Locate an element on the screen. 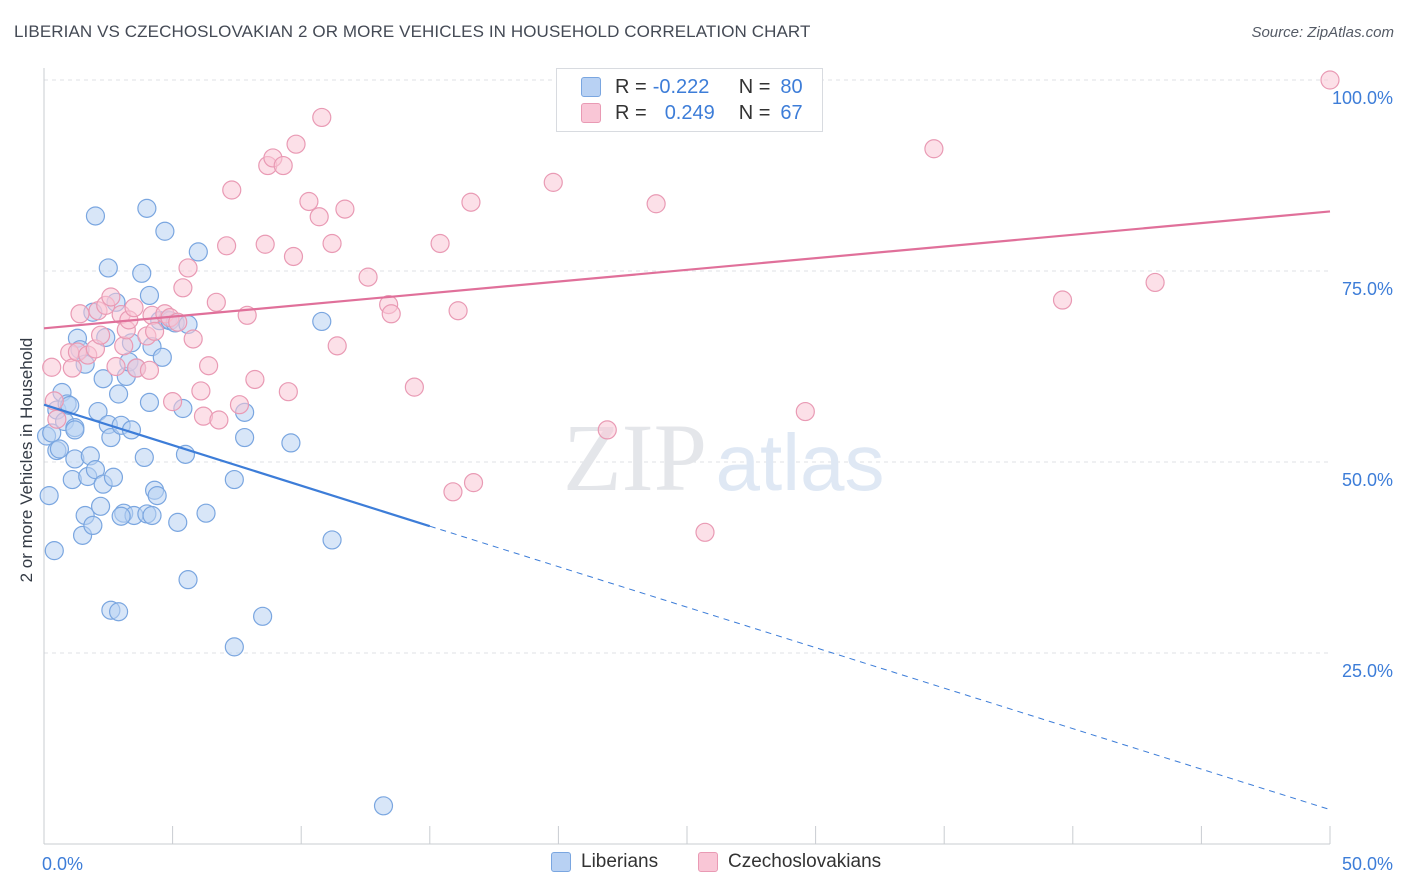  trend-line-liberians is located at coordinates (237, 465).